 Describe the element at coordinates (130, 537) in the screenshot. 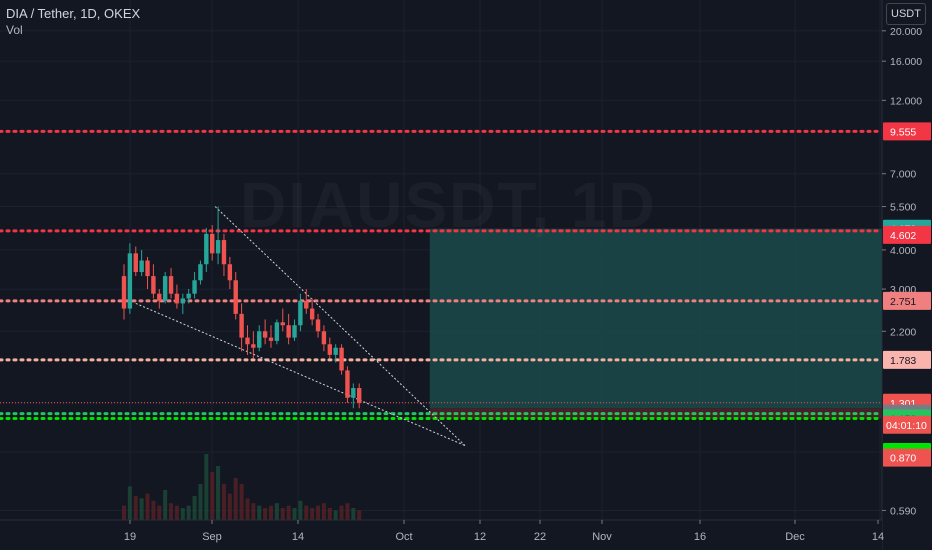

I see `x-tick-label: 19` at that location.